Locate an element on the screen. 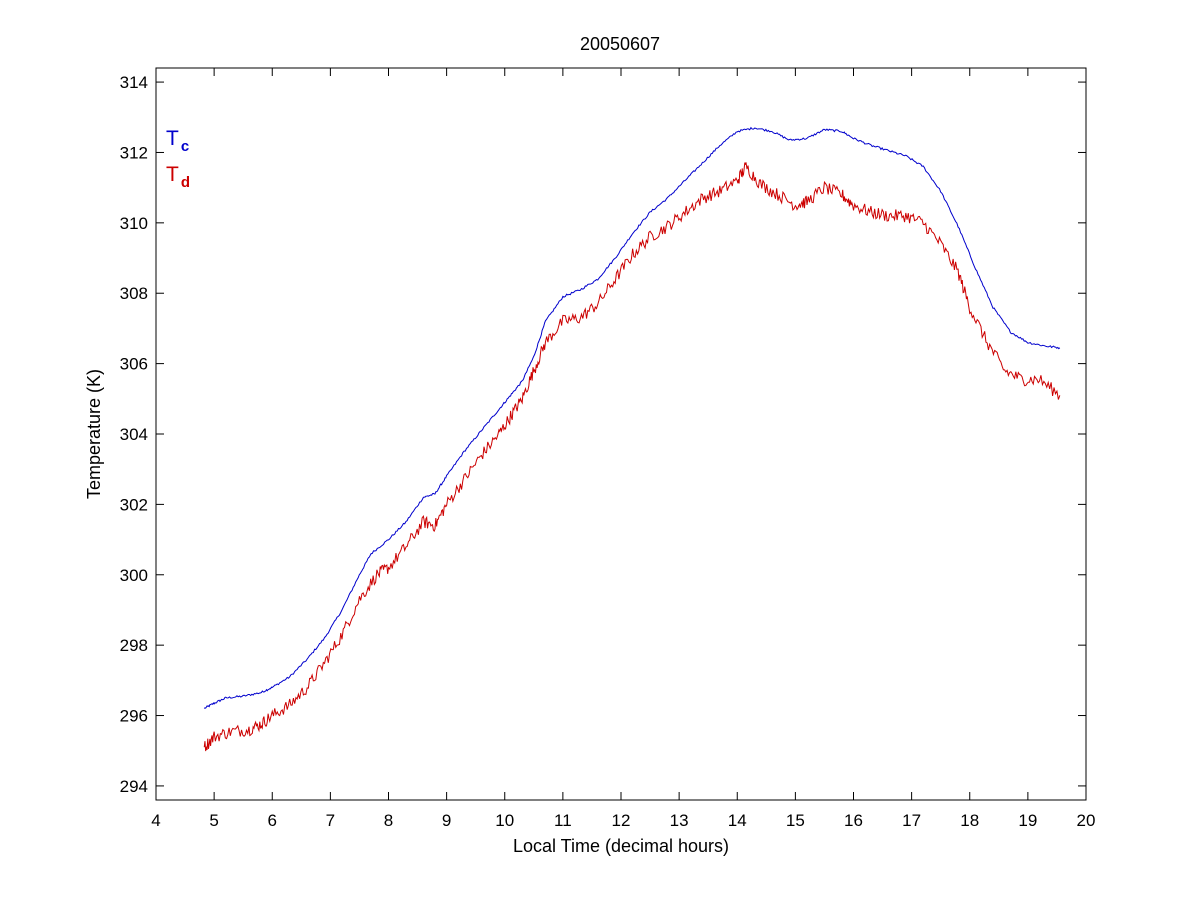  x-tick-label: 8 is located at coordinates (388, 820).